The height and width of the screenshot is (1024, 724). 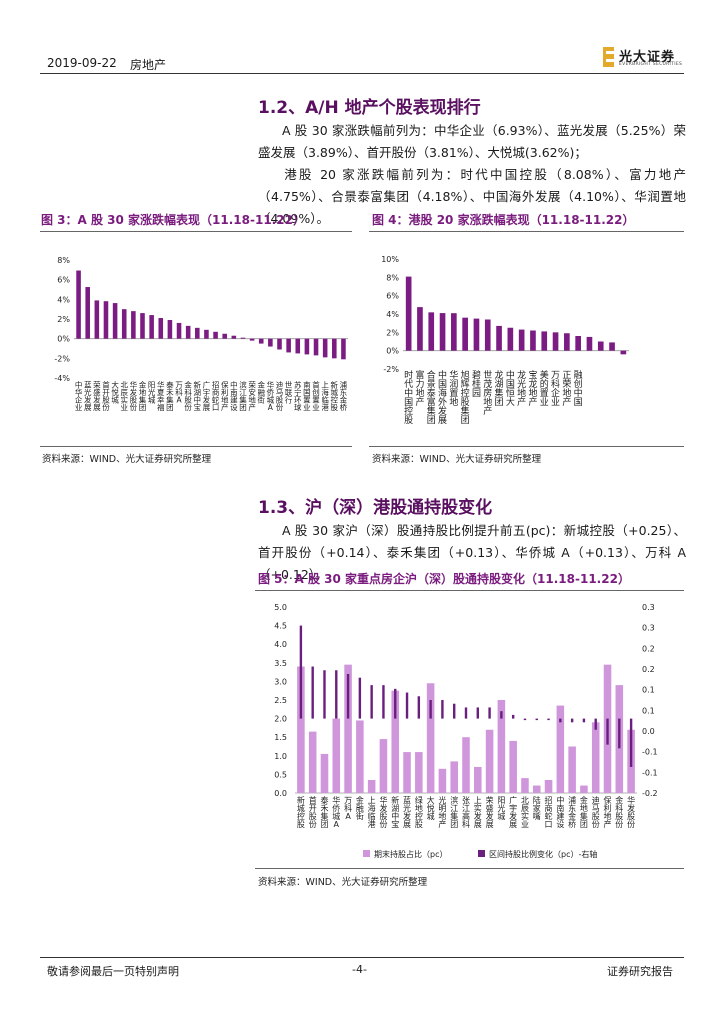 I want to click on fig5-x-label: 张江高科, so click(x=466, y=812).